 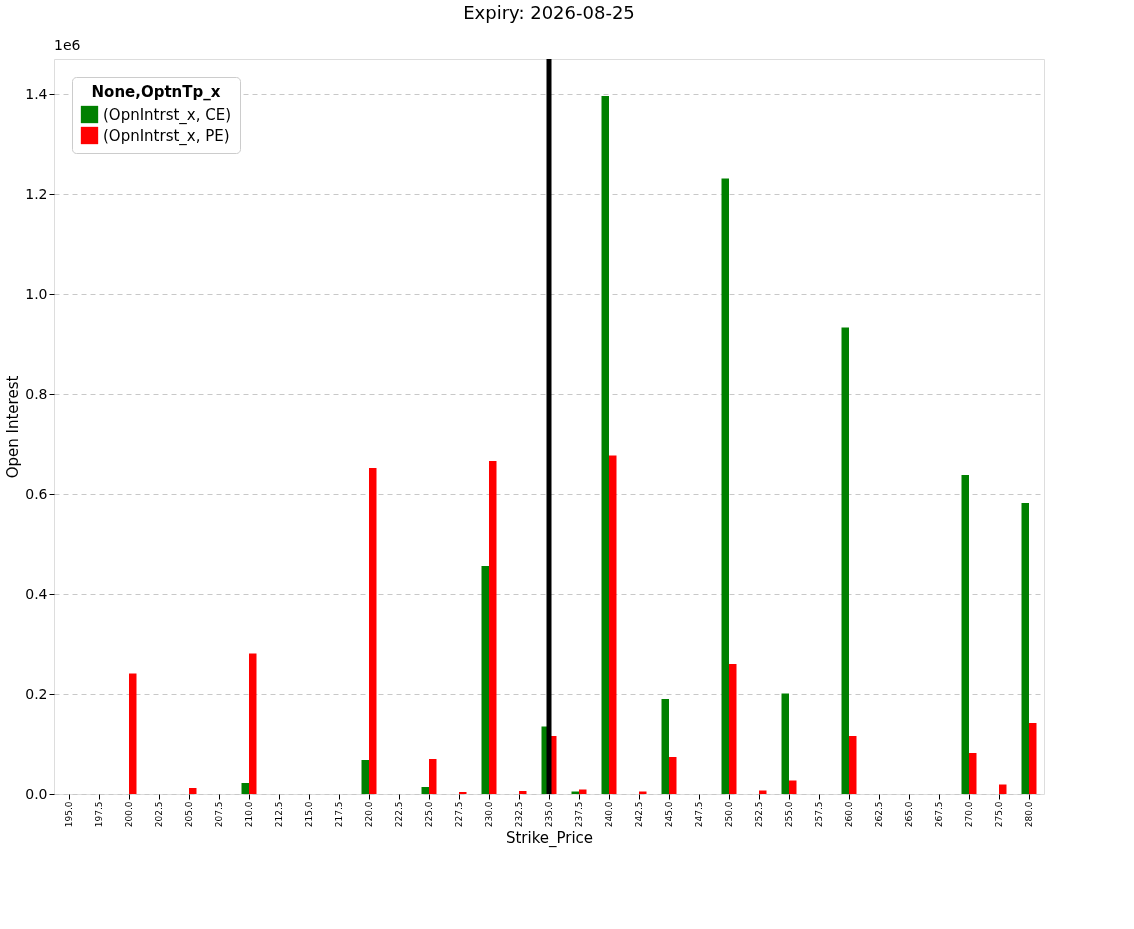 What do you see at coordinates (549, 12) in the screenshot?
I see `chart-title: Expiry: 2026-08-25` at bounding box center [549, 12].